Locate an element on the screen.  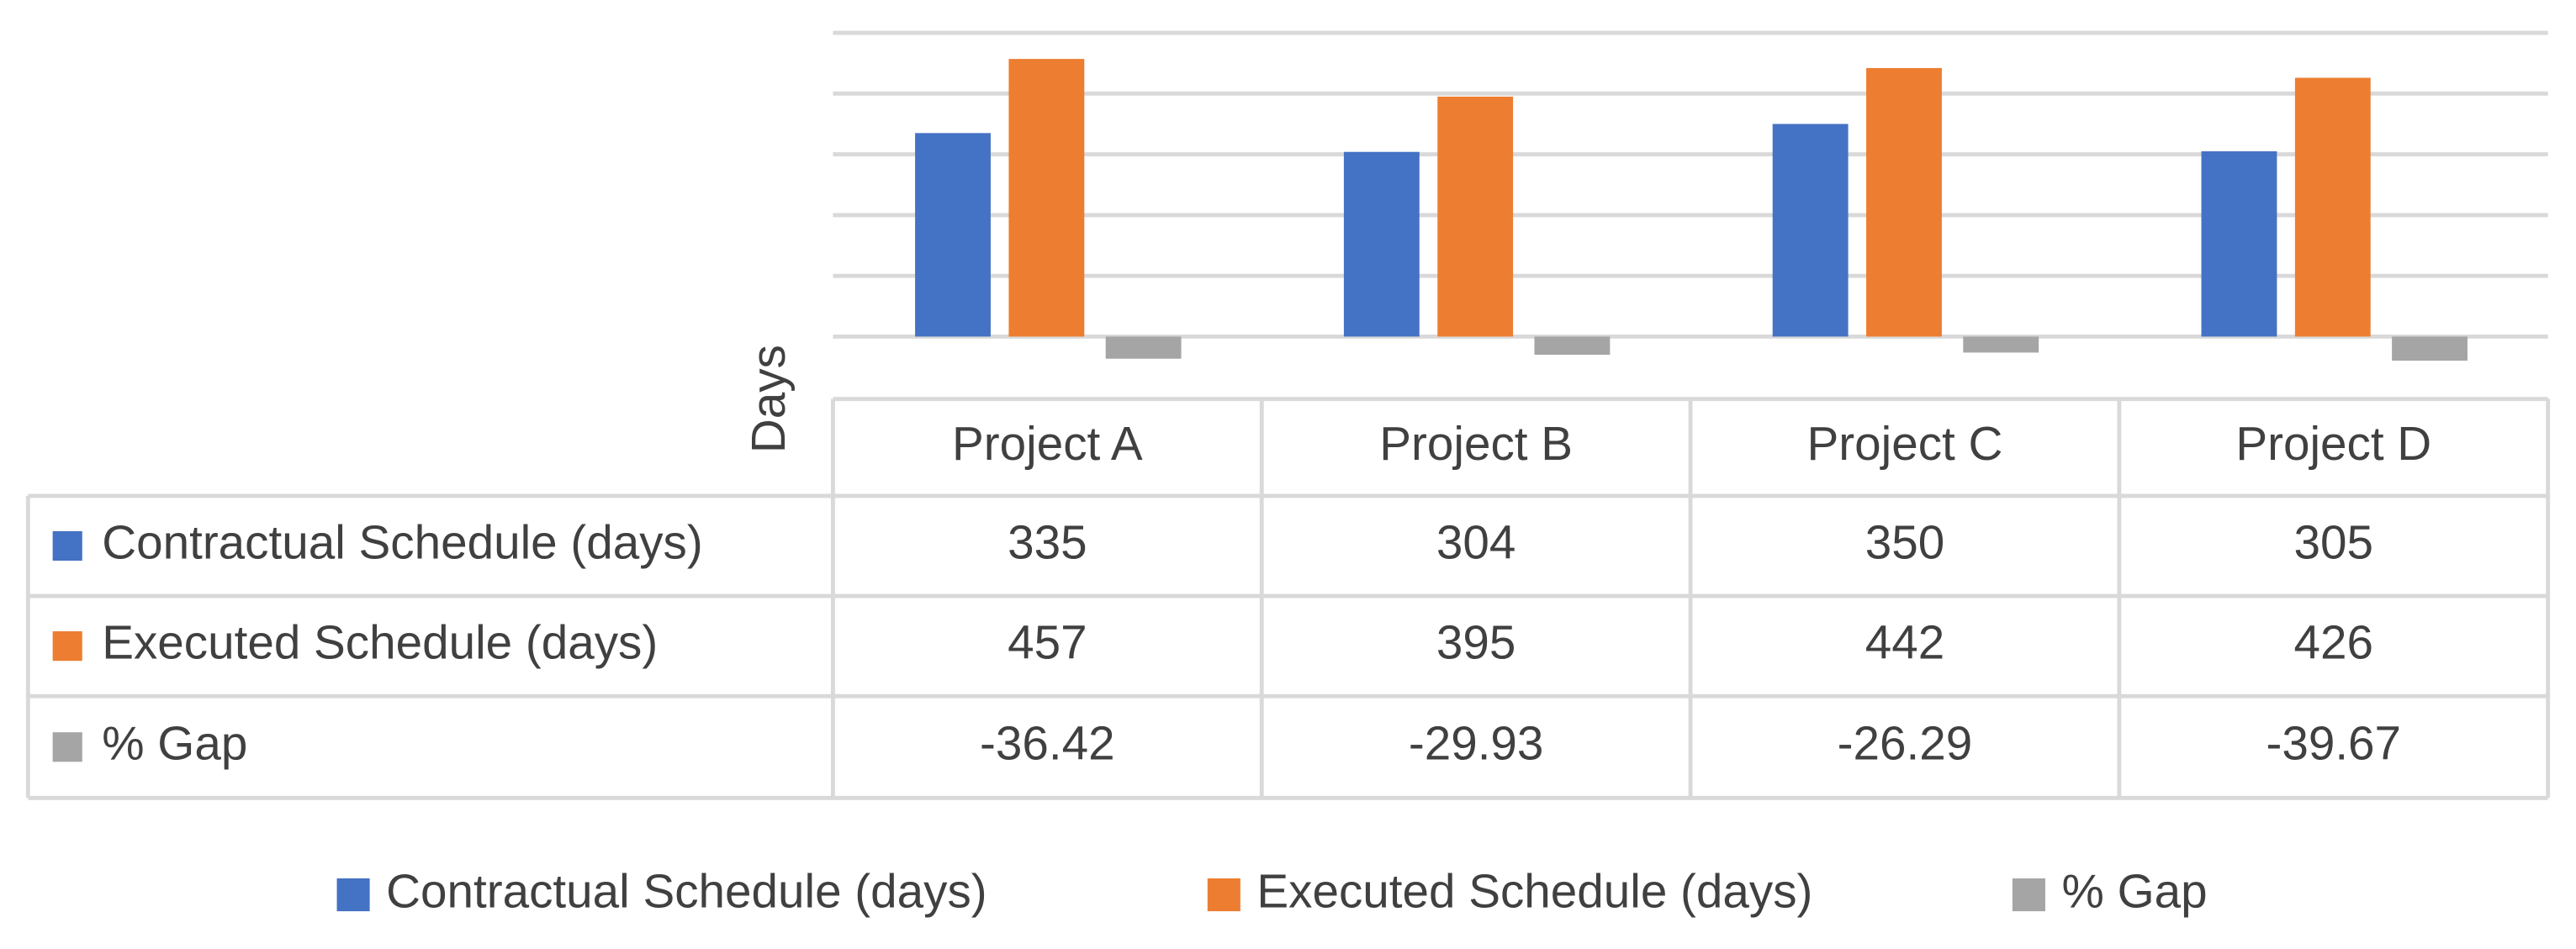
x-tick-label: Project D is located at coordinates (2333, 444).